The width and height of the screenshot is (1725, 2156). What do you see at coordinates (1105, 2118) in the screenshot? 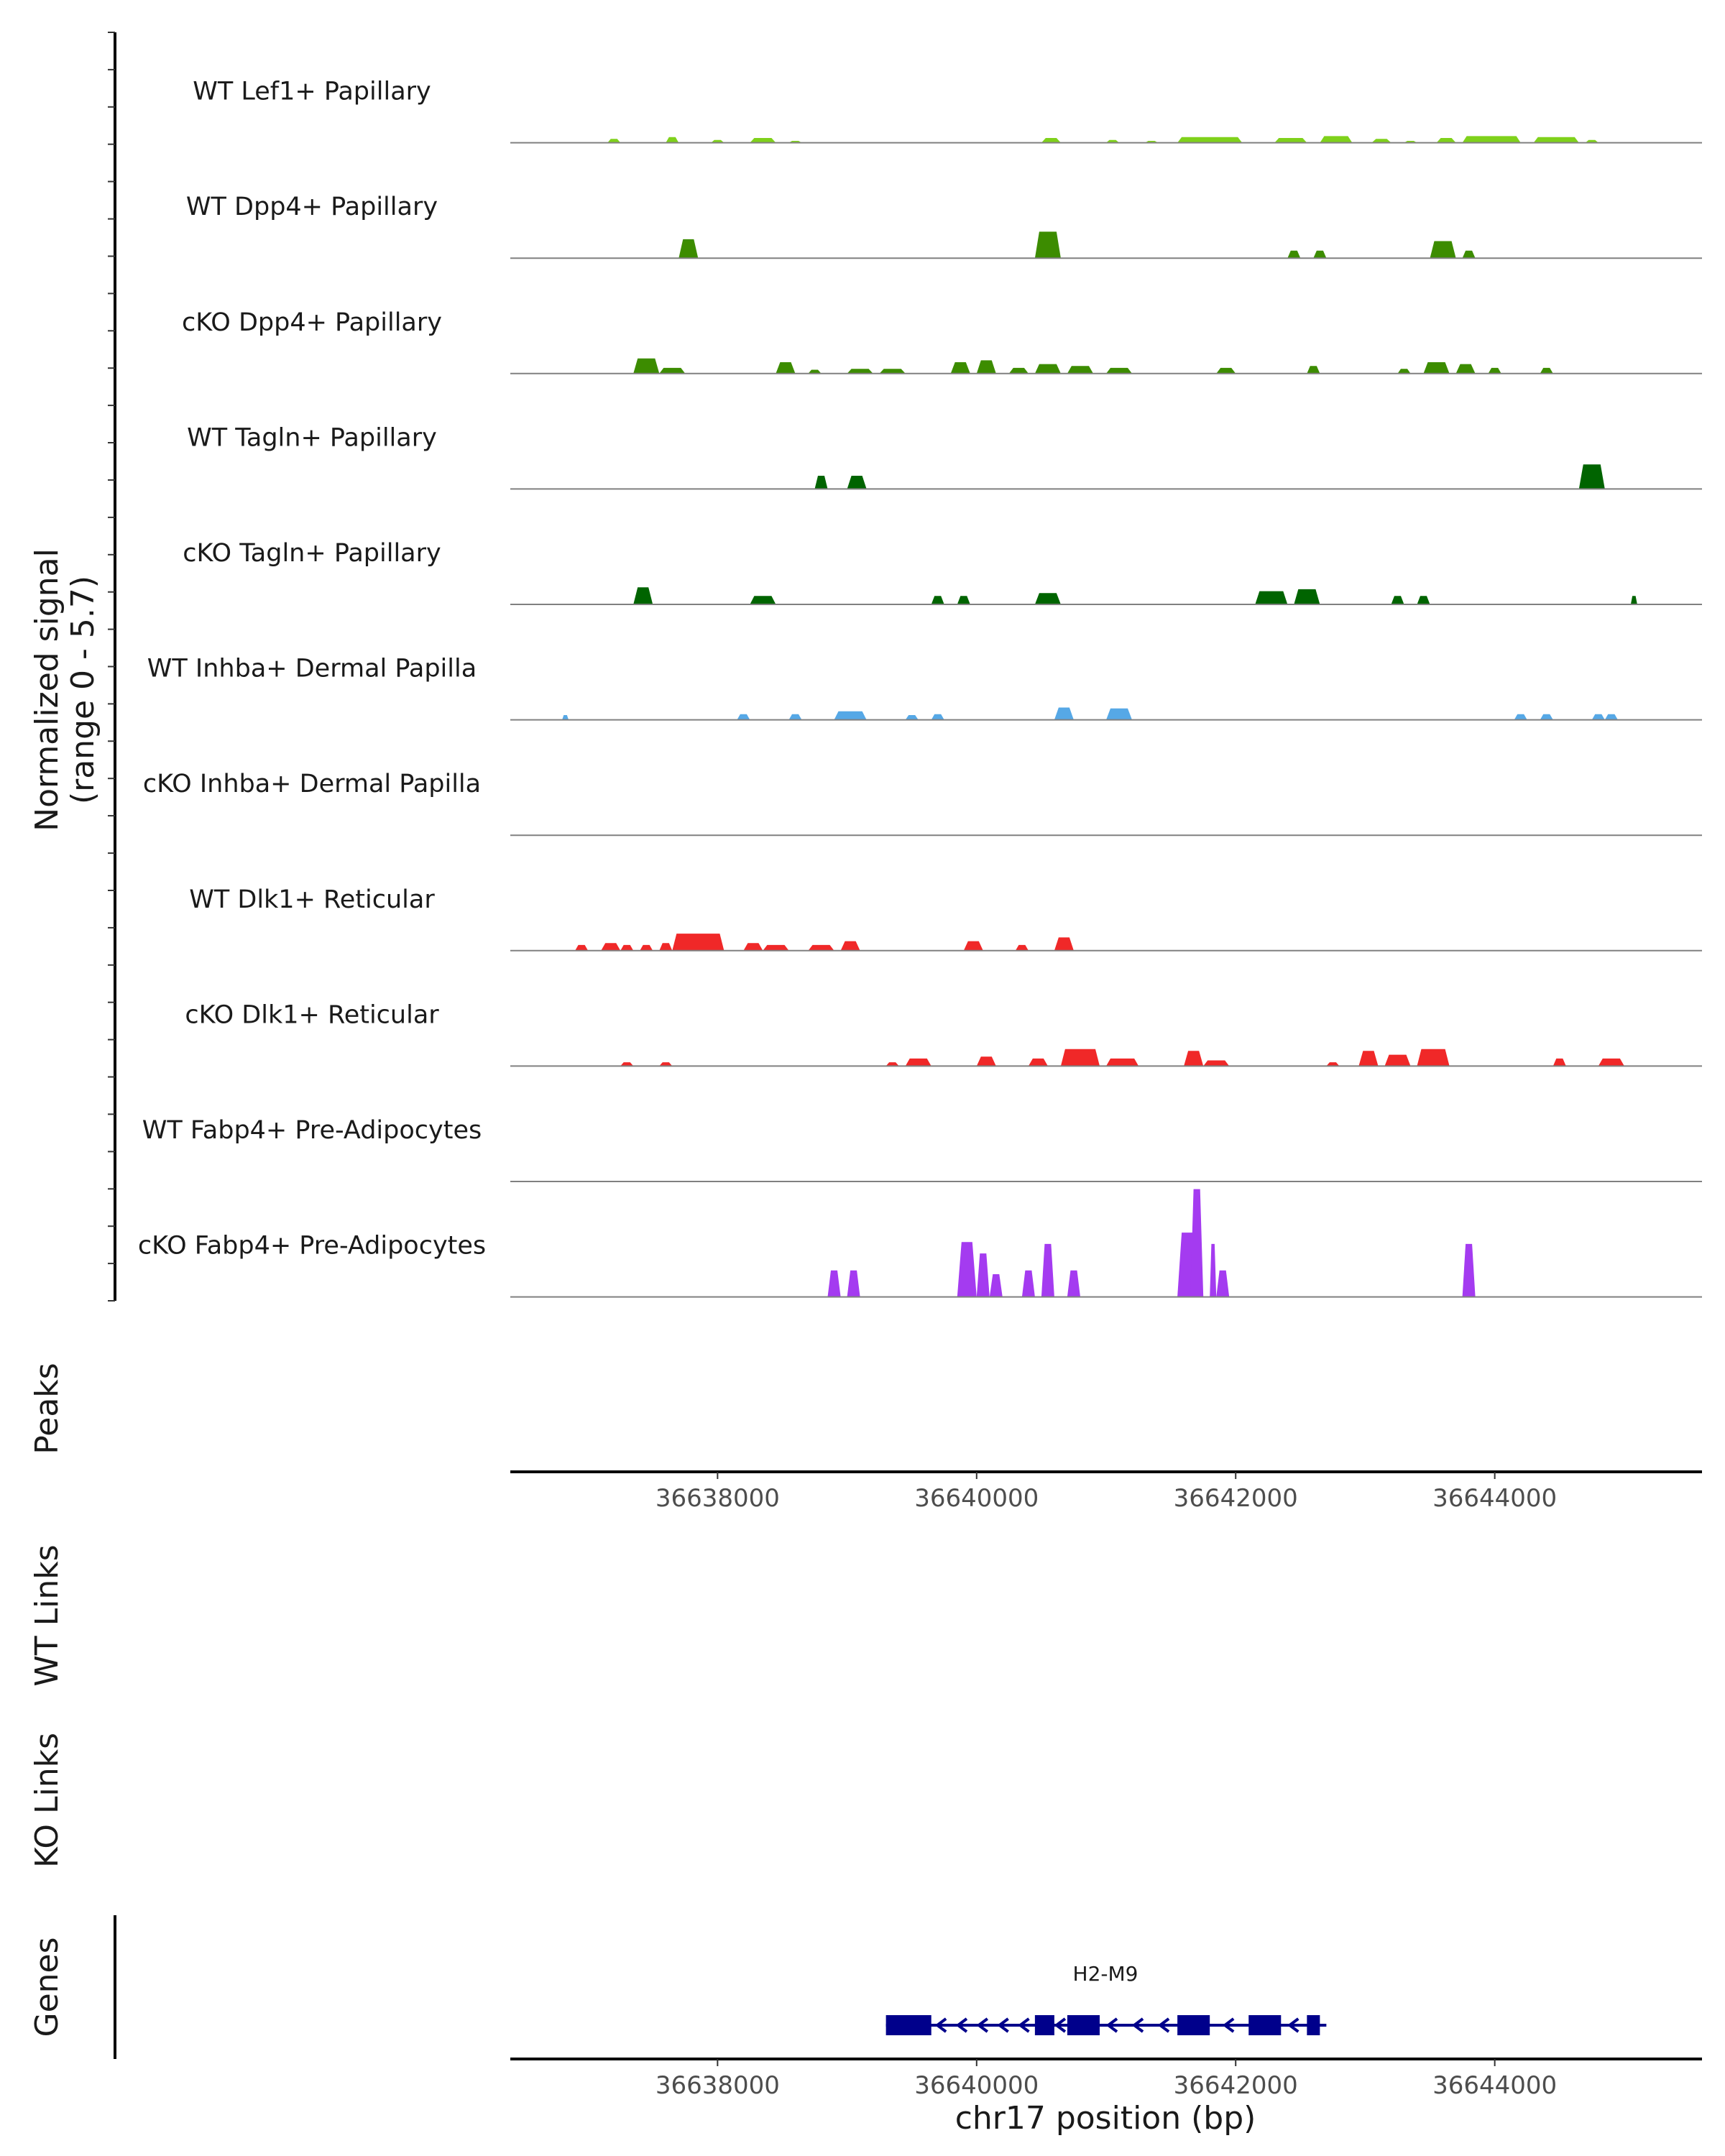
I see `x-axis-title: chr17 position (bp)` at bounding box center [1105, 2118].